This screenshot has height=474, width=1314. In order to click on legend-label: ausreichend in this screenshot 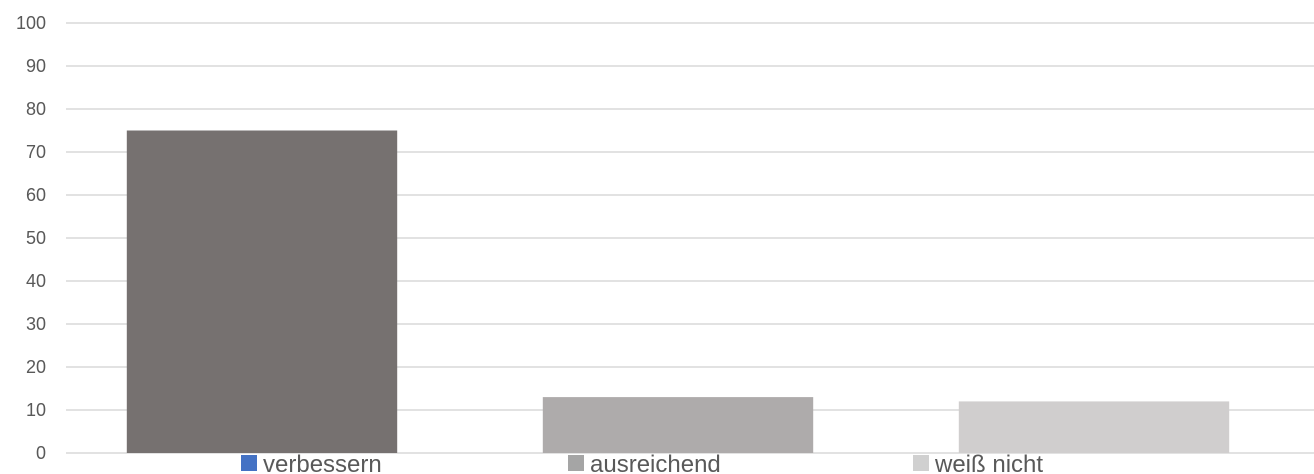, I will do `click(655, 462)`.